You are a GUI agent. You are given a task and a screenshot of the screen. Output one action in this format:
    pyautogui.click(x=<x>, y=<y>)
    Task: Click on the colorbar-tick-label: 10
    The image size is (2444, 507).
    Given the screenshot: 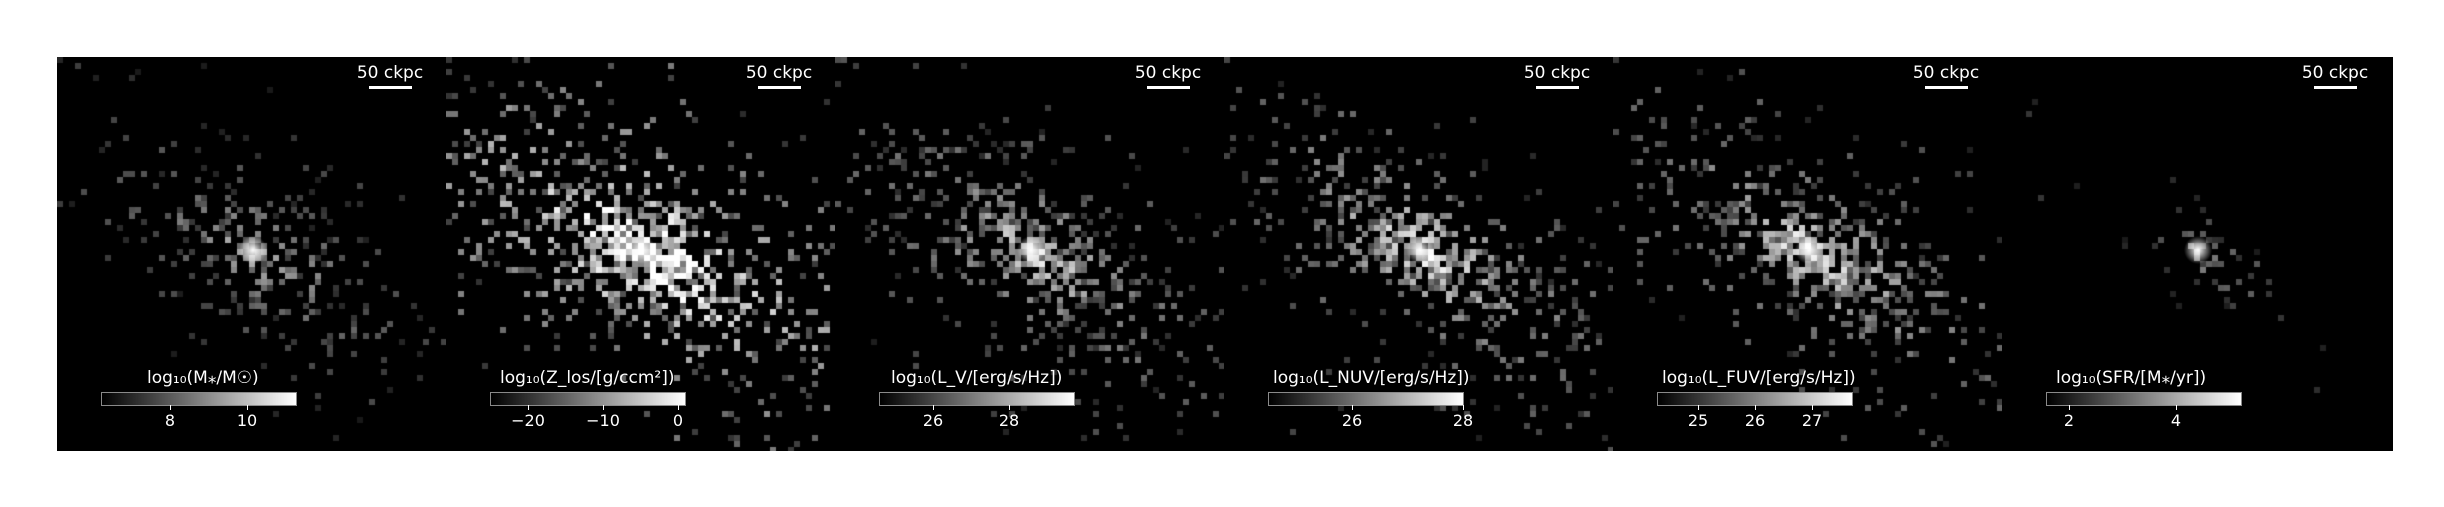 What is the action you would take?
    pyautogui.click(x=247, y=420)
    